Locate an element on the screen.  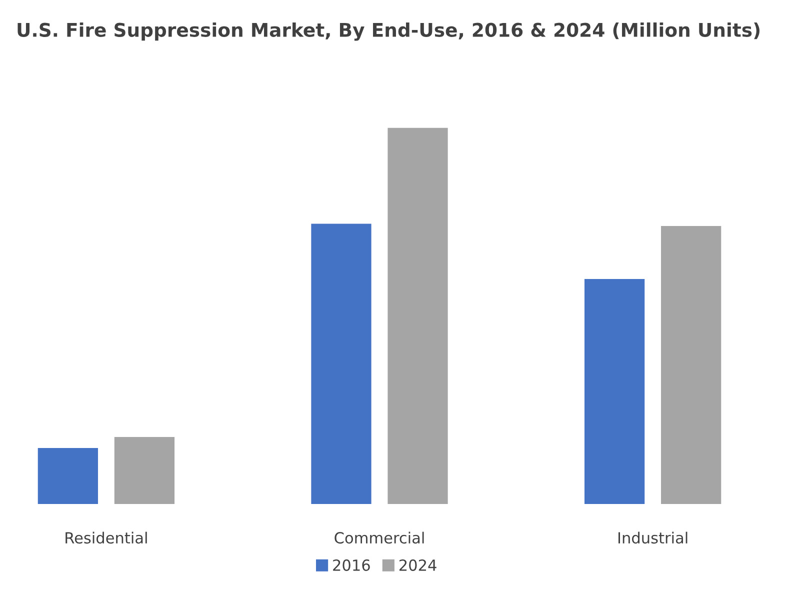
x-tick-label: Industrial is located at coordinates (653, 538).